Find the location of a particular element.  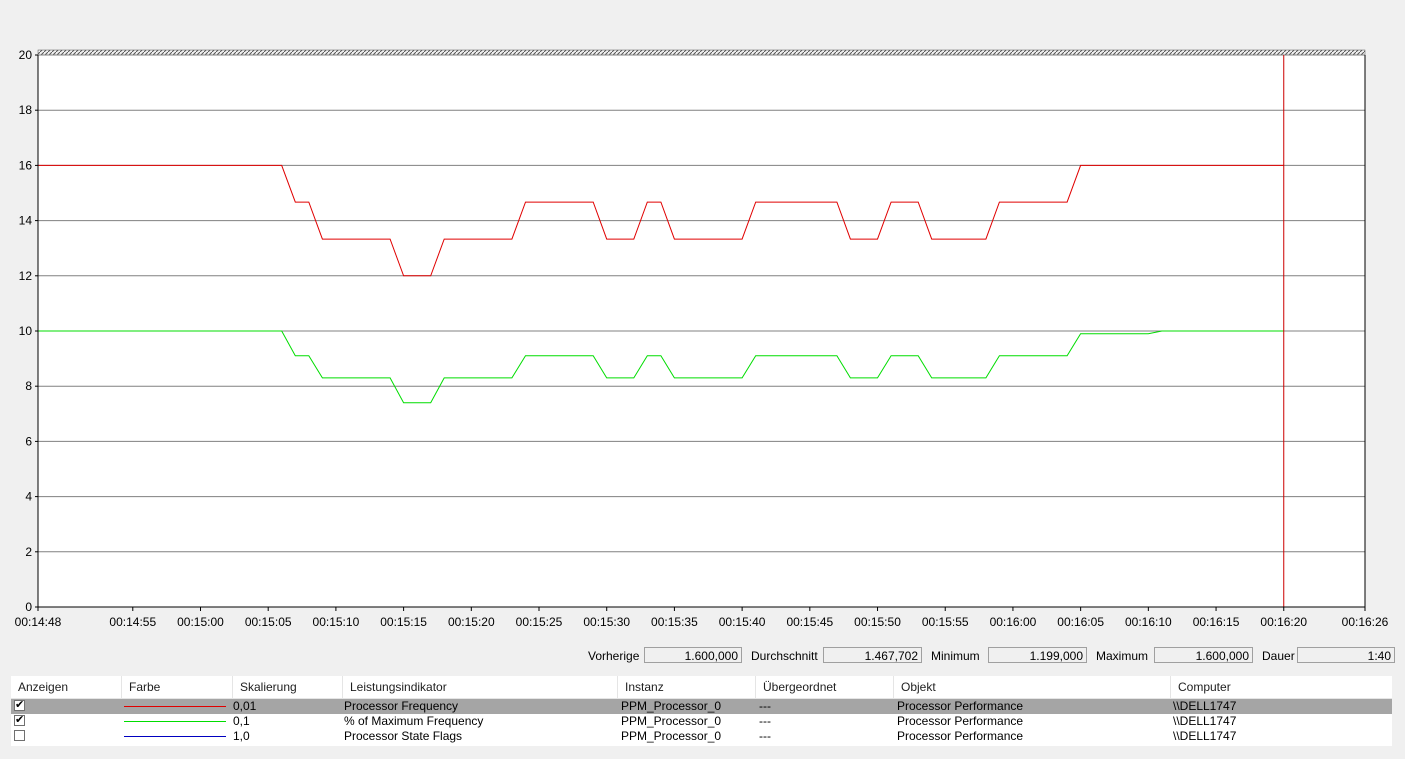

hatched-top-band is located at coordinates (701, 52).